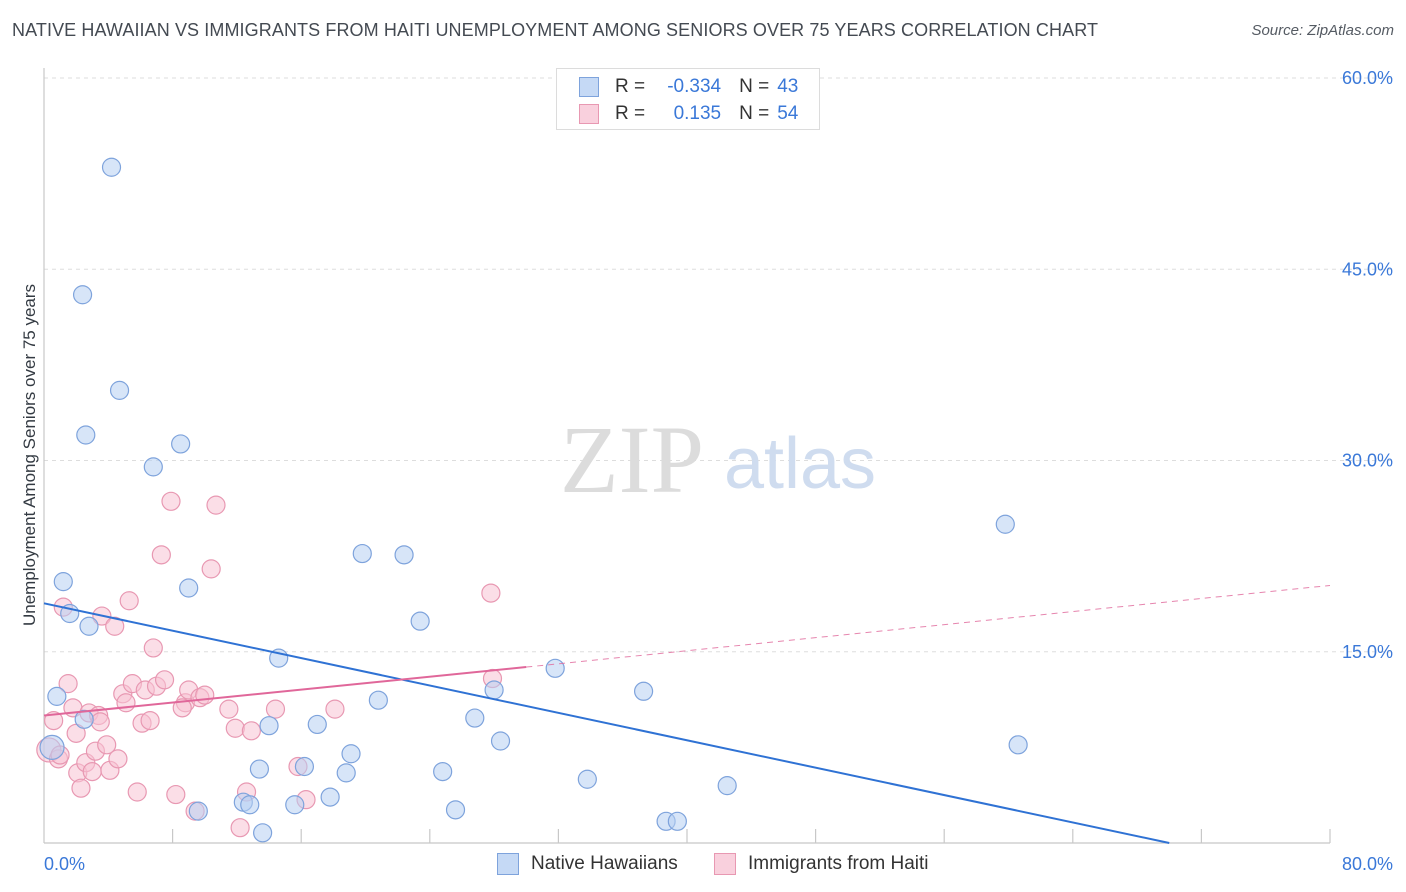 This screenshot has height=892, width=1406. What do you see at coordinates (838, 863) in the screenshot?
I see `bottom-legend-label: Immigrants from Haiti` at bounding box center [838, 863].